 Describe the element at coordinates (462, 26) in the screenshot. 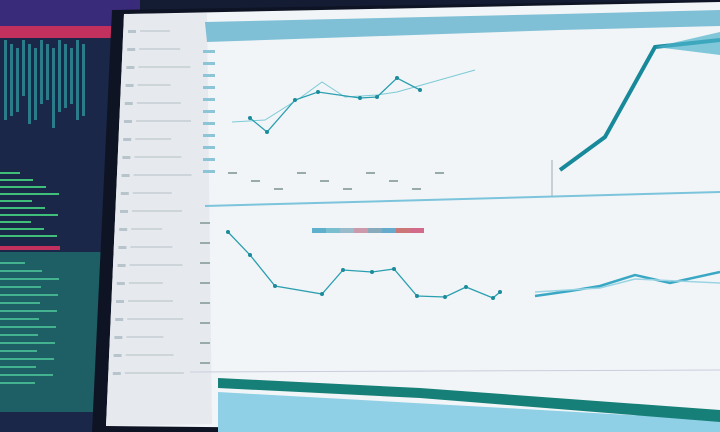

I see `header-band` at that location.